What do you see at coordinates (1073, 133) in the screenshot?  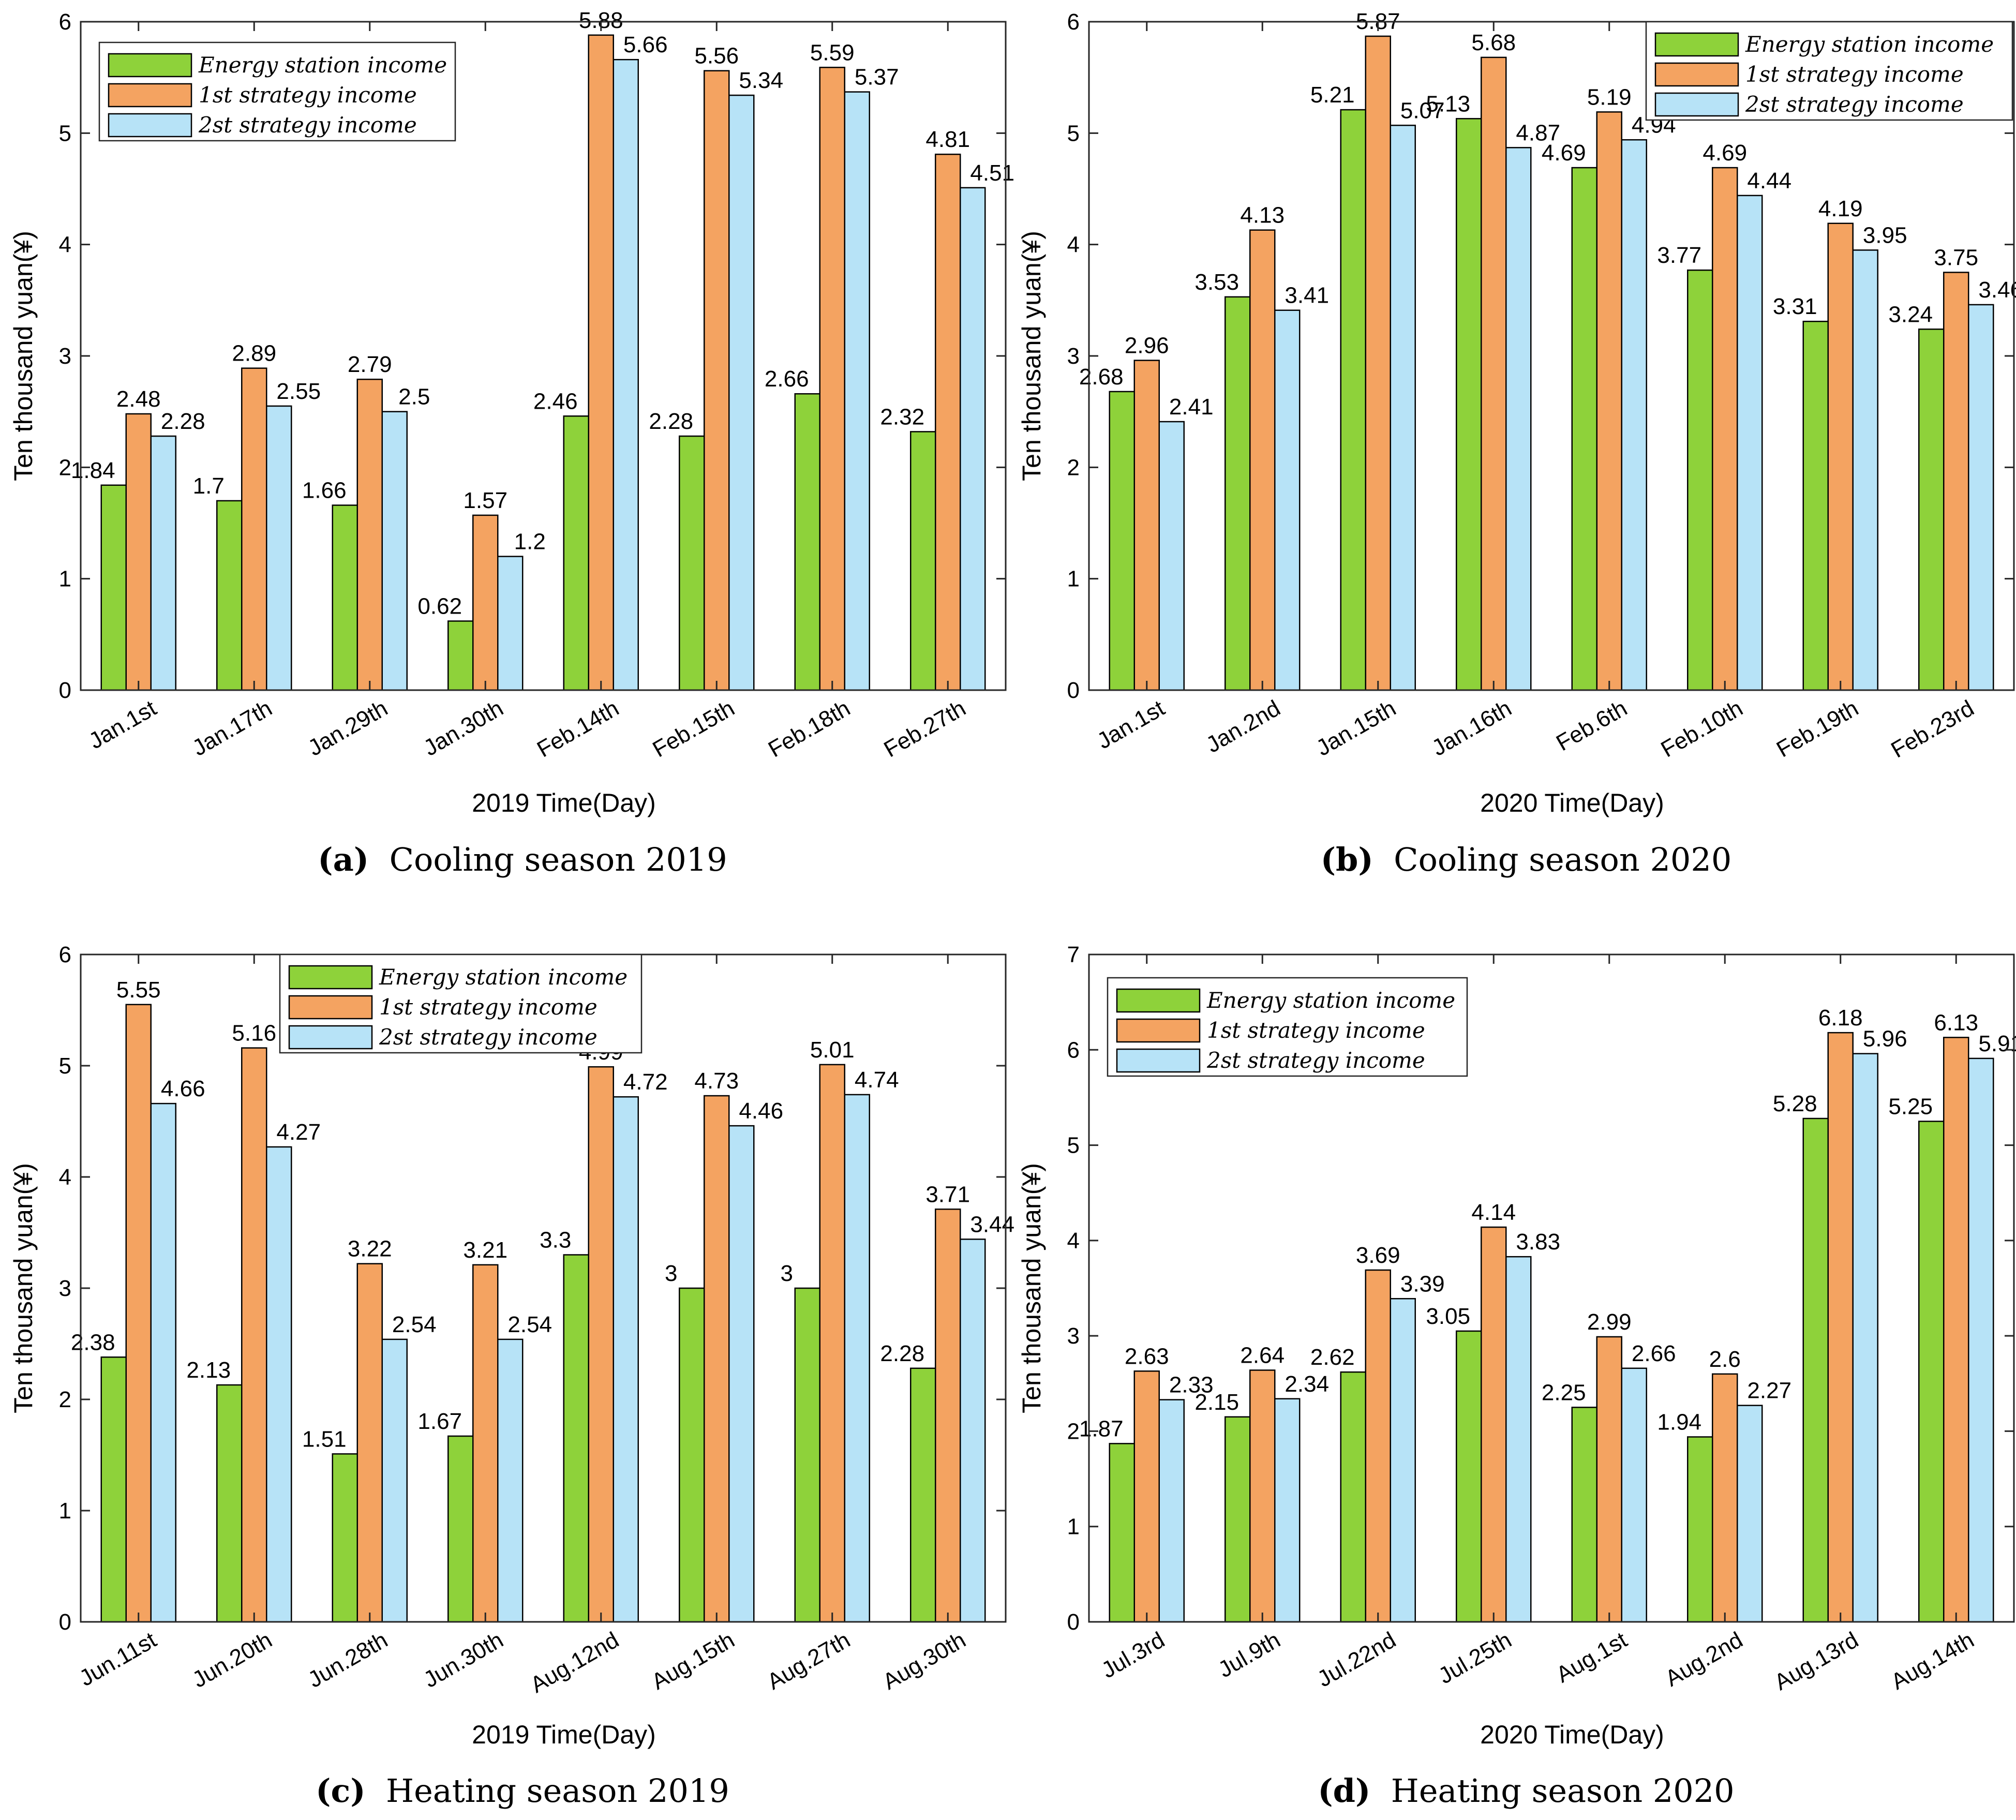 I see `y-tick-label: 5` at bounding box center [1073, 133].